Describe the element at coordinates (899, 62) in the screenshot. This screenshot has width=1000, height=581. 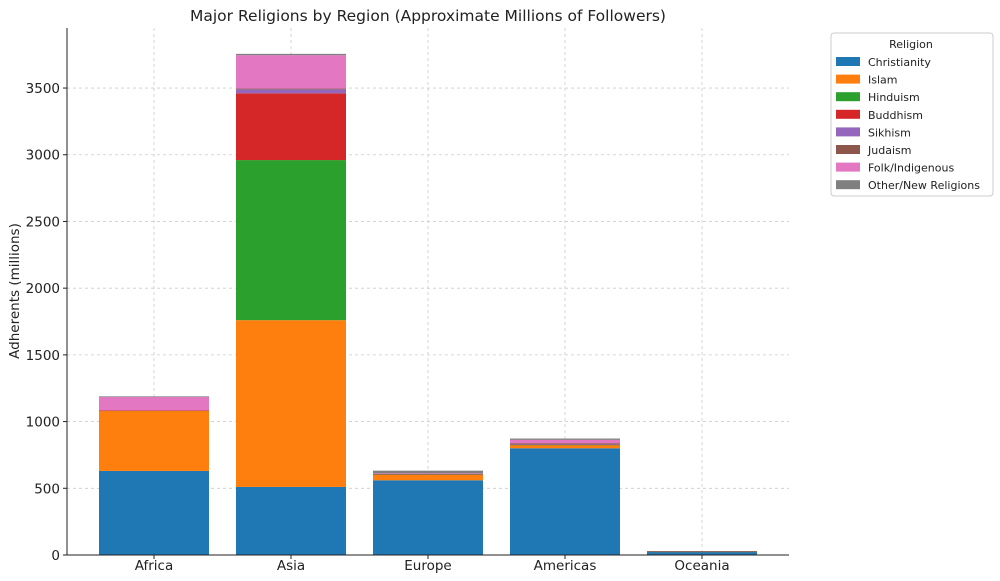
I see `legend-label: Christianity` at that location.